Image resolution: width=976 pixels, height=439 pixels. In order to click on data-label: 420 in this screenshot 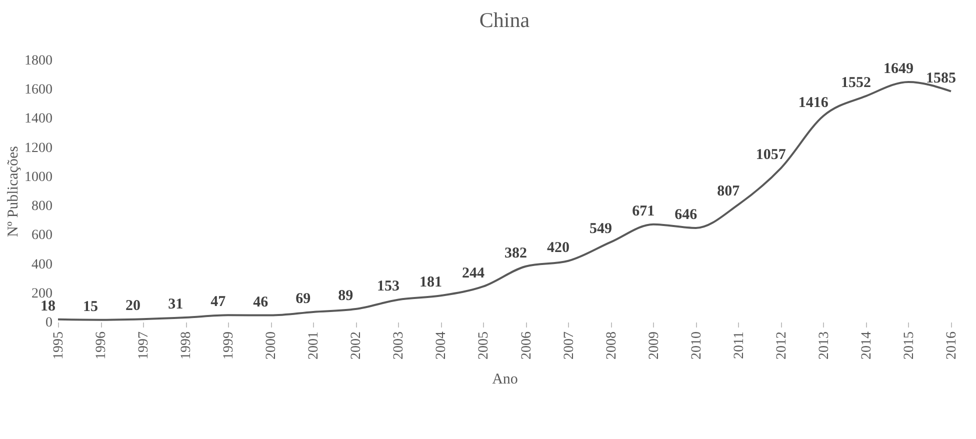, I will do `click(558, 248)`.